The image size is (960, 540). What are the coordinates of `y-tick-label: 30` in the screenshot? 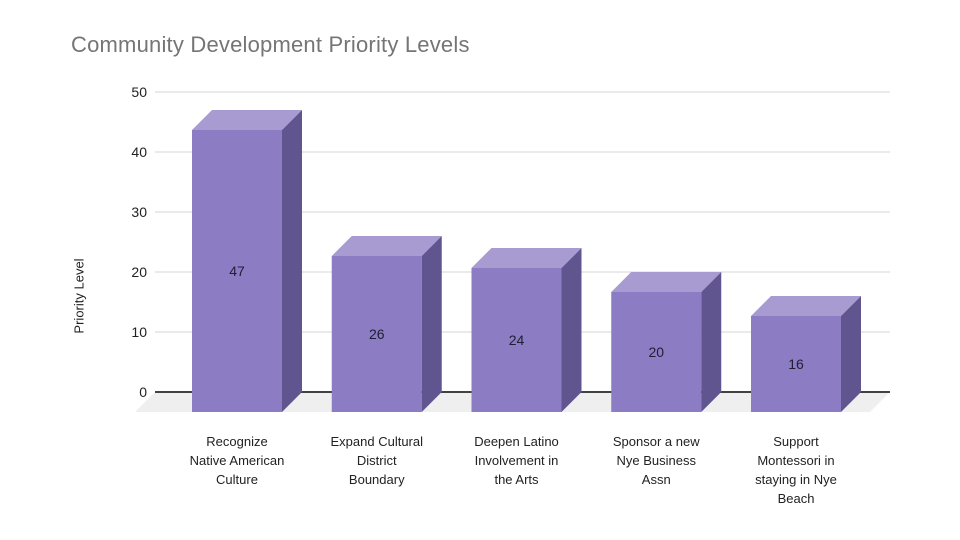 It's located at (139, 212).